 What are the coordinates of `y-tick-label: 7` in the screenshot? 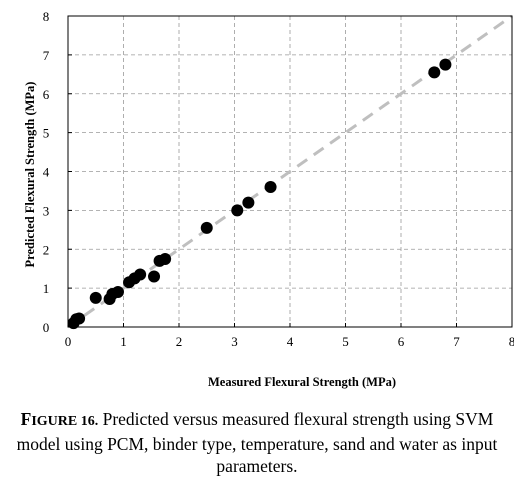 It's located at (46, 55).